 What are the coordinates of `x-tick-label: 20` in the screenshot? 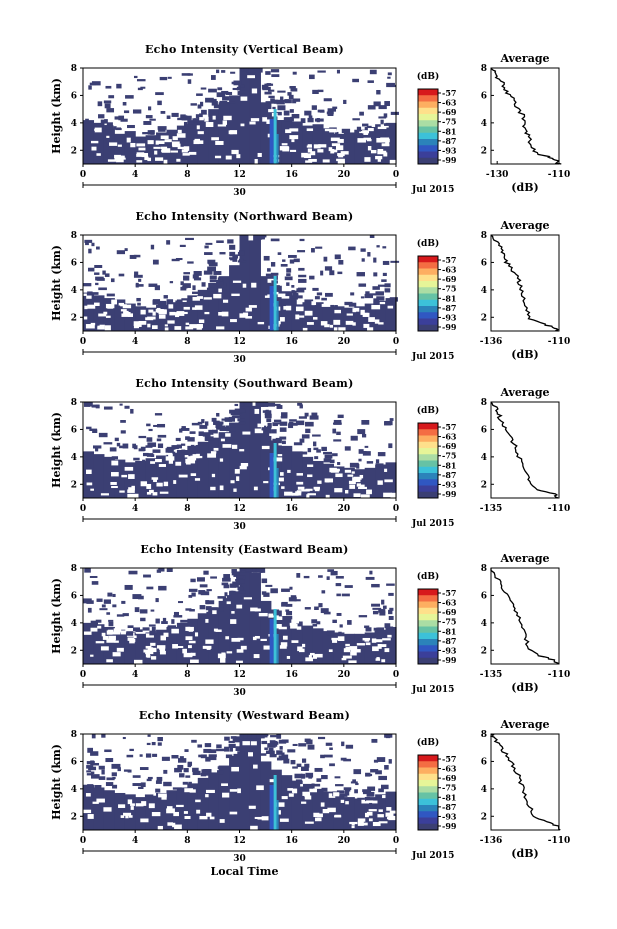 It's located at (344, 841).